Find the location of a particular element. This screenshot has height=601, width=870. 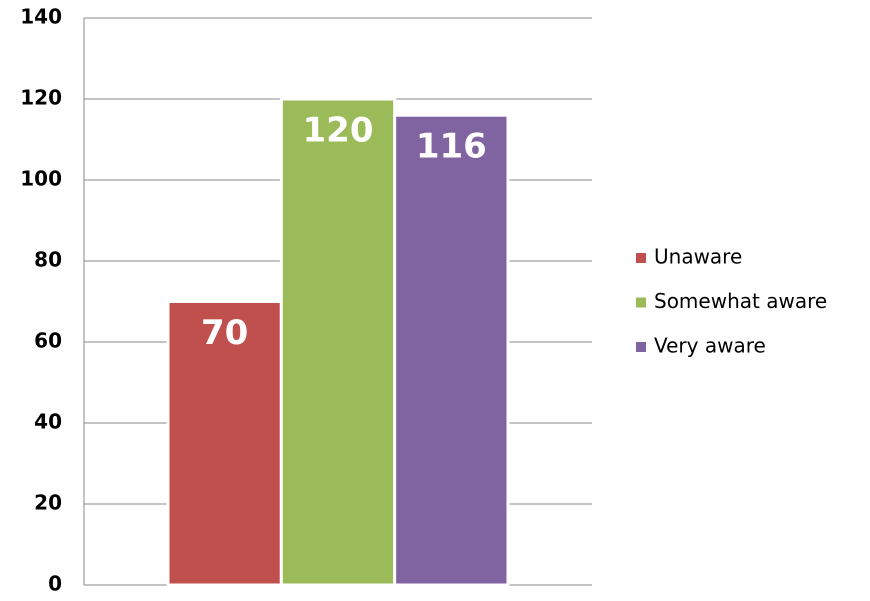

legend-label: Unaware is located at coordinates (698, 257).